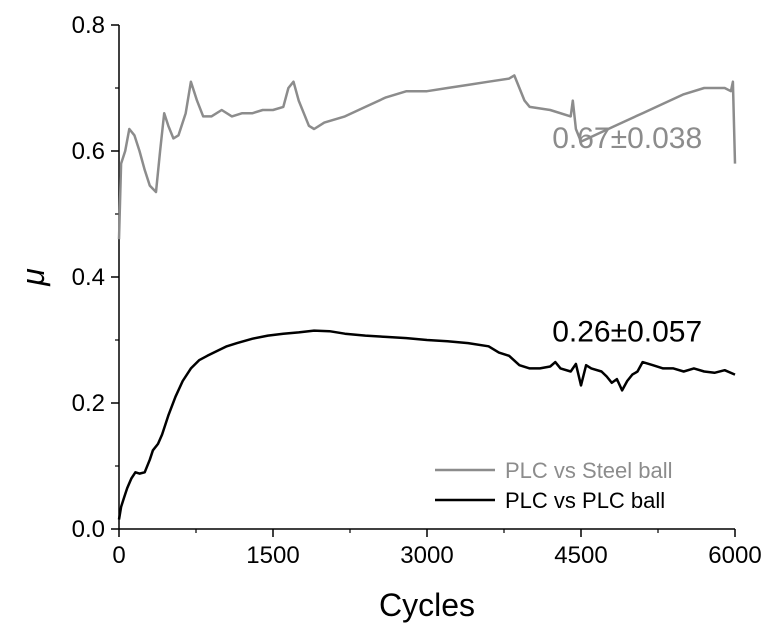 Image resolution: width=773 pixels, height=635 pixels. What do you see at coordinates (734, 555) in the screenshot?
I see `x-tick-label: 6000` at bounding box center [734, 555].